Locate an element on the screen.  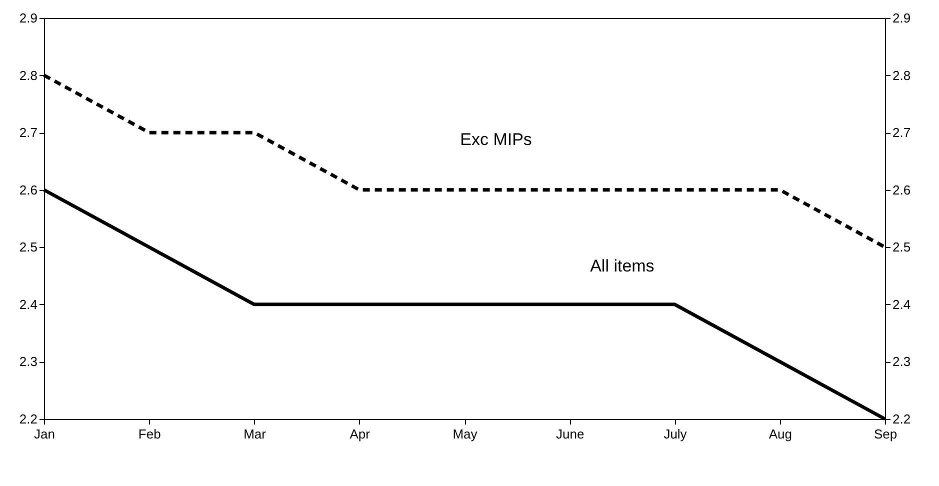
y2-tick-label: 2.4 is located at coordinates (901, 304).